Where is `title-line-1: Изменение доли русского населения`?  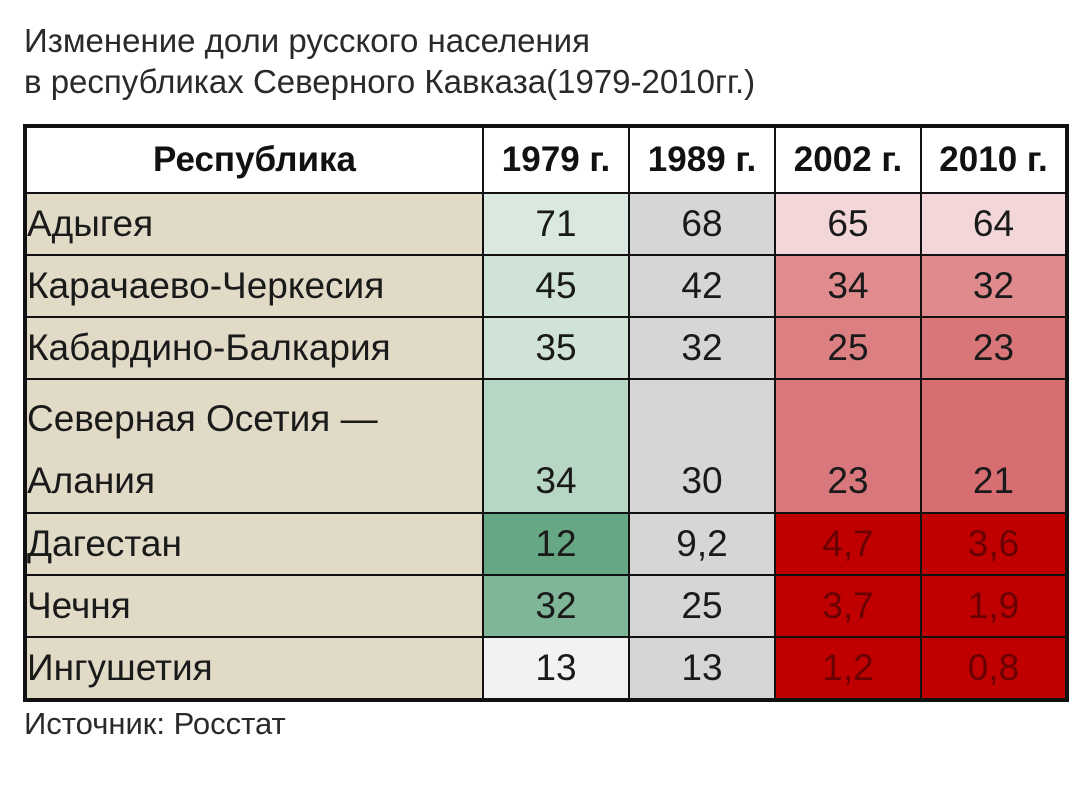
title-line-1: Изменение доли русского населения is located at coordinates (307, 40).